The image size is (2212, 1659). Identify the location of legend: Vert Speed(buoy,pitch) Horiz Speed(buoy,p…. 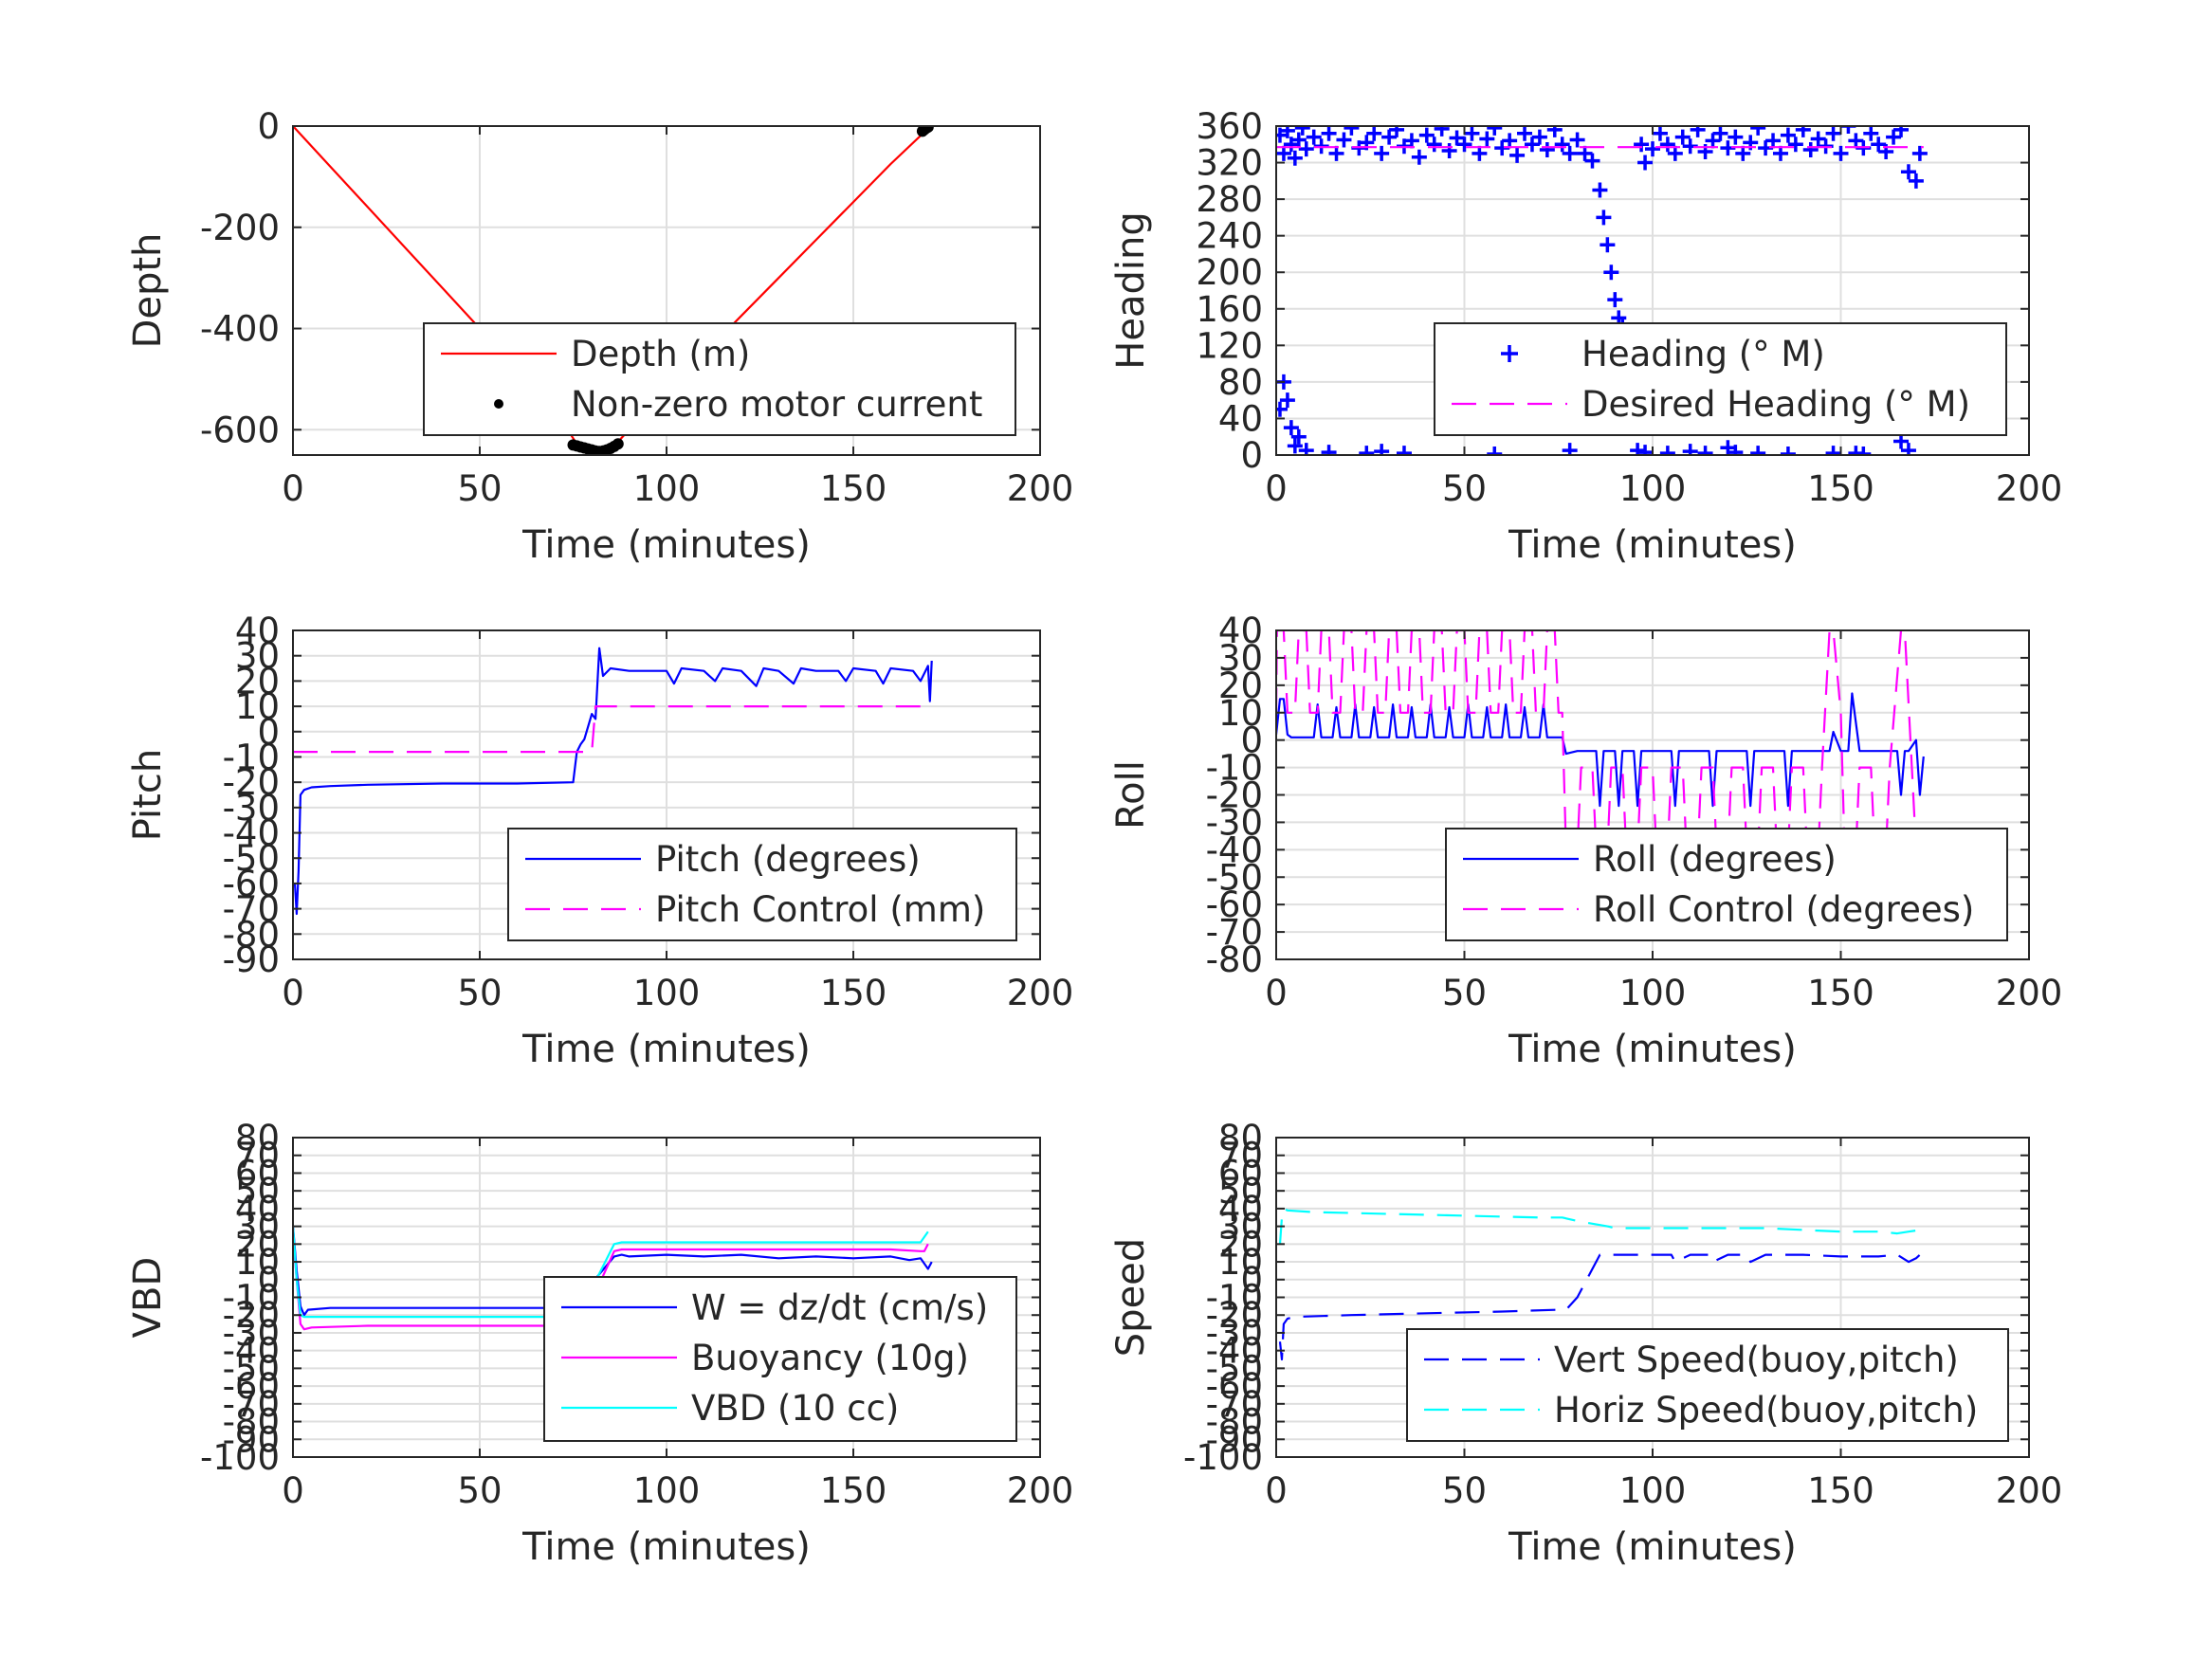
(1707, 1385).